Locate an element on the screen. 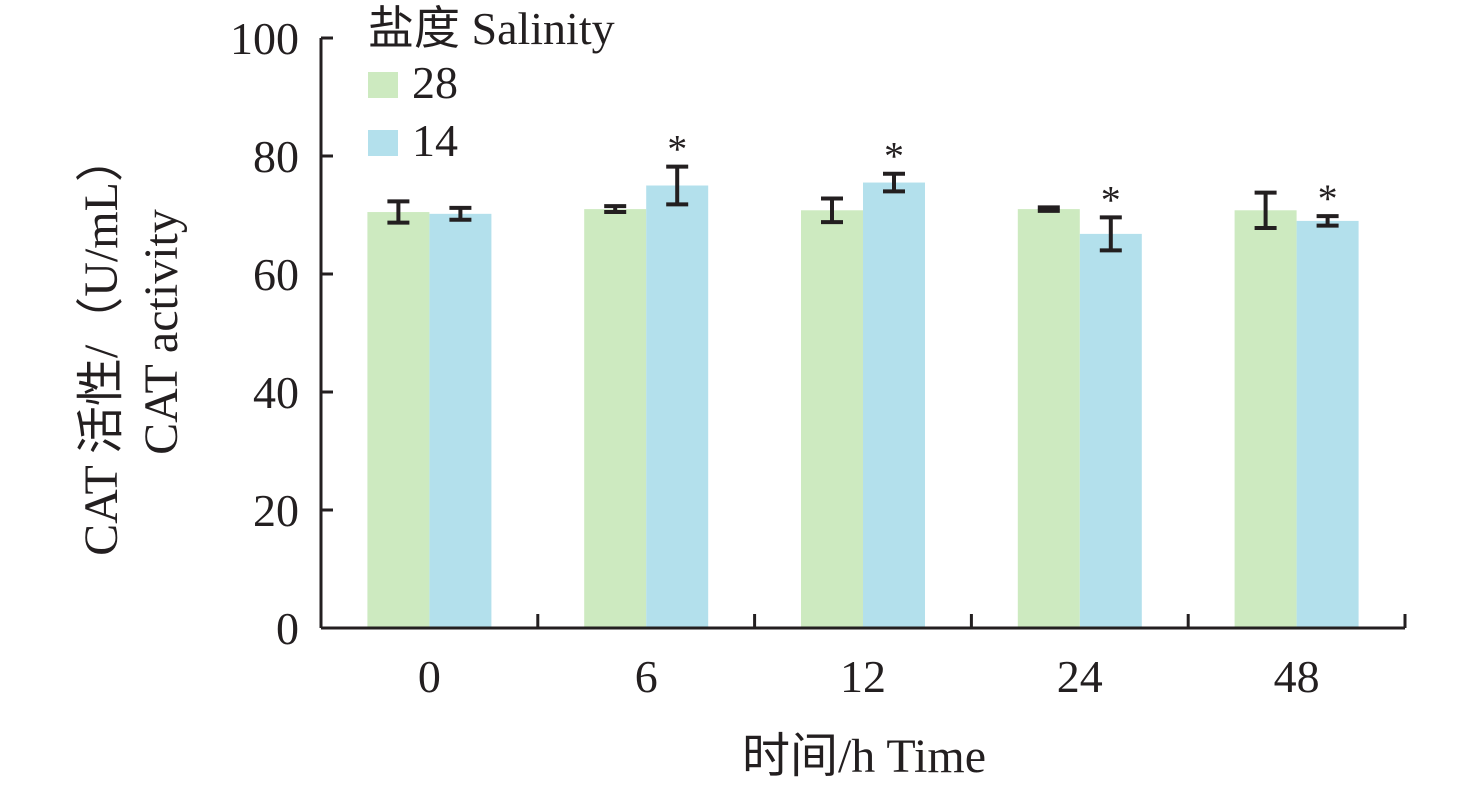  y-axis-label-line2: CAT activity is located at coordinates (161, 332).